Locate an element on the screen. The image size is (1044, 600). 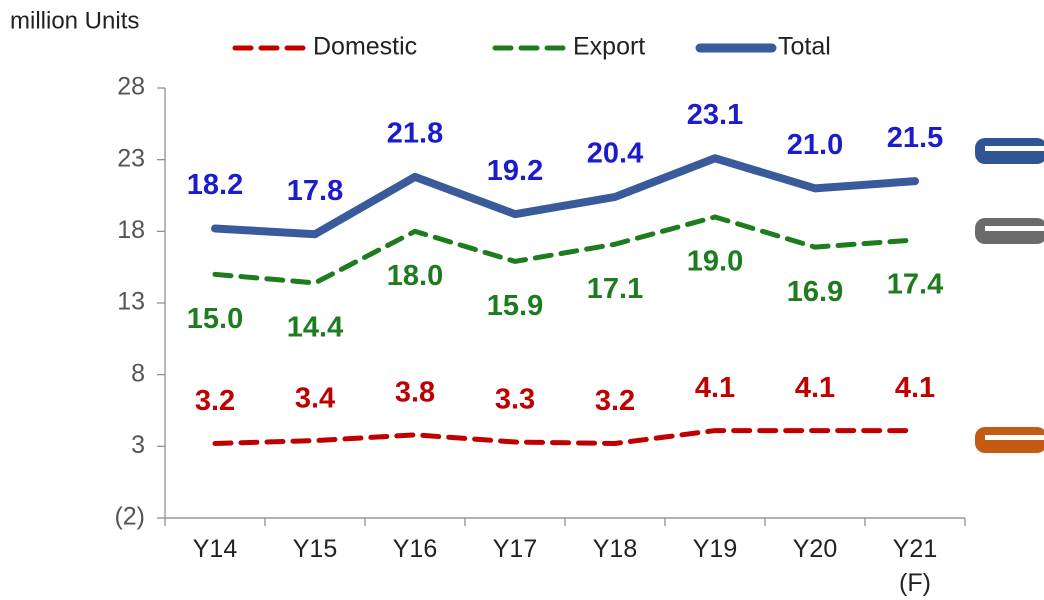
y-tick-label: (2) is located at coordinates (129, 517).